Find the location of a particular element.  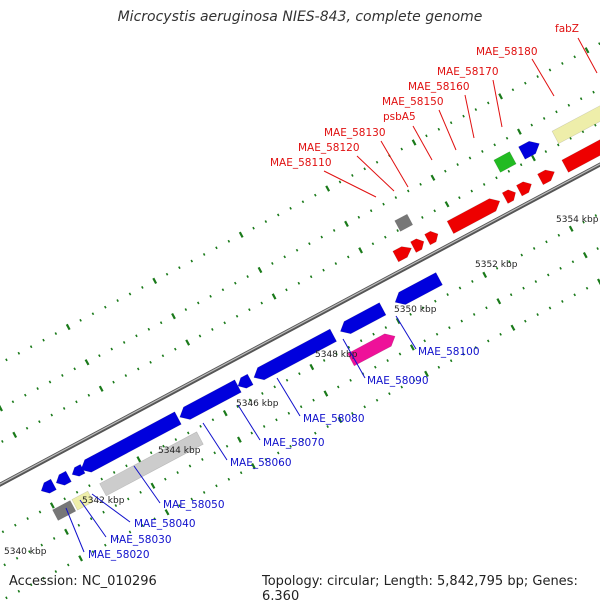

scale-label: 5352 kbp is located at coordinates (496, 265).